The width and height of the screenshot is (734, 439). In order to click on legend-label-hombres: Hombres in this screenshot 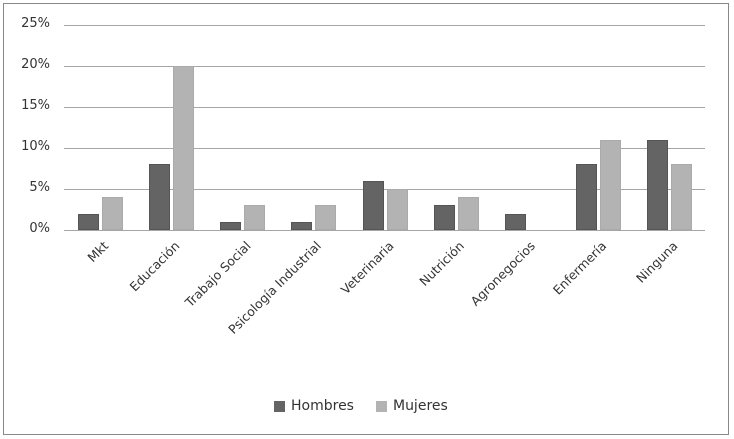, I will do `click(322, 406)`.